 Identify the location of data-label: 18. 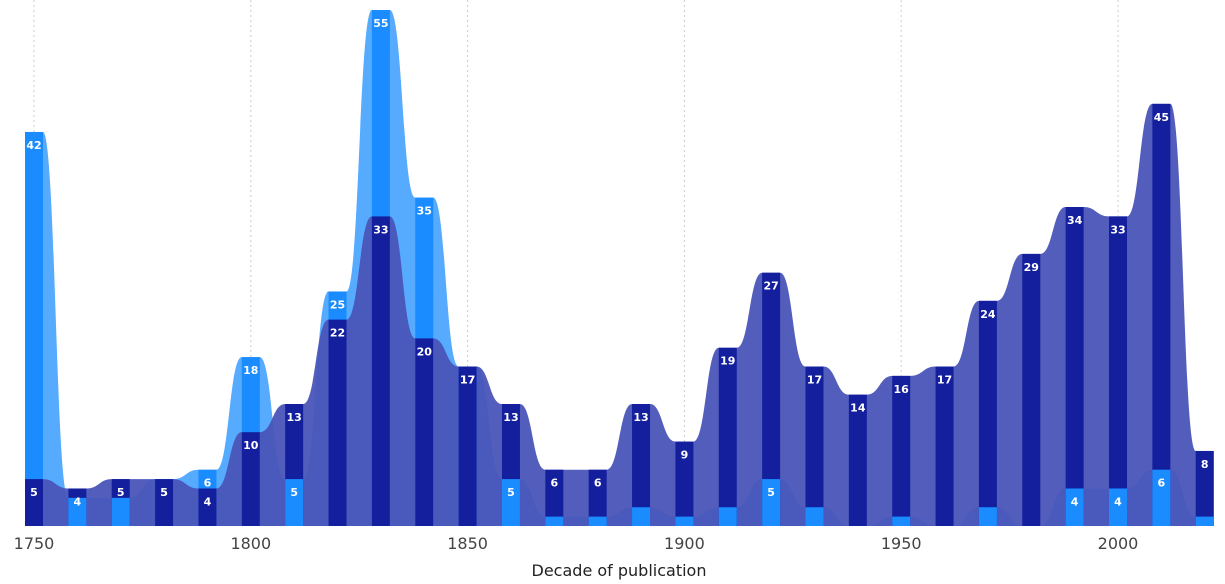
(250, 370).